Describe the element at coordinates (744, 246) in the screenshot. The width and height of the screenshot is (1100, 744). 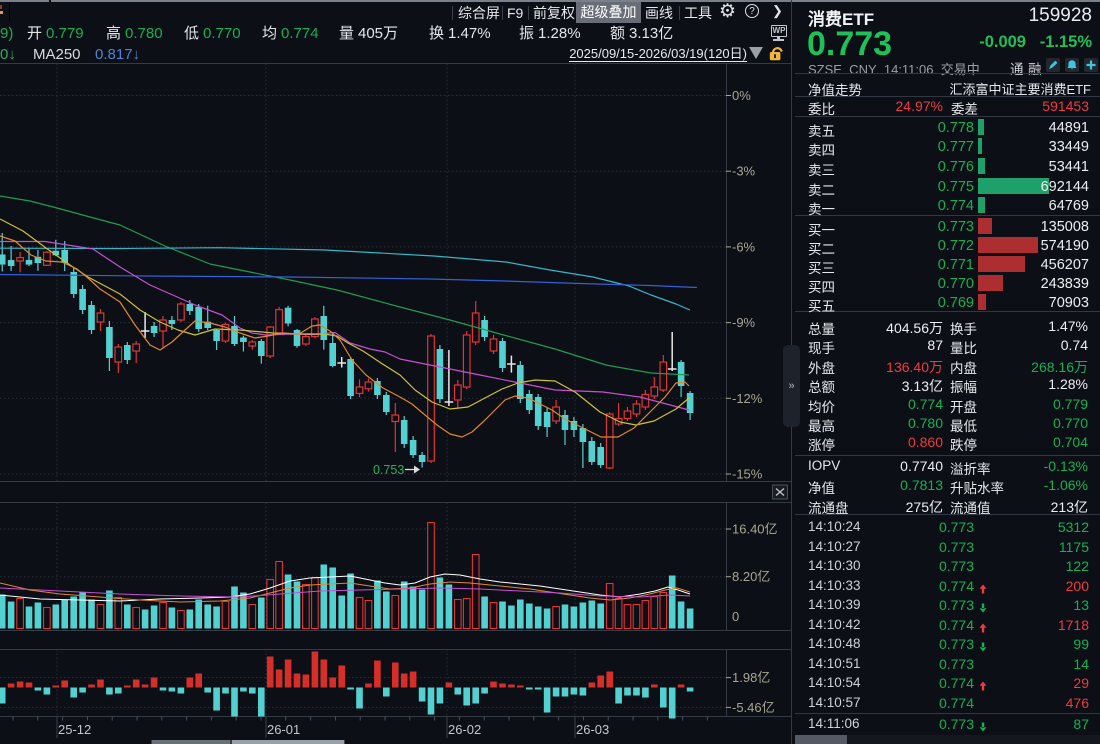
I see `svg-text: -6%` at that location.